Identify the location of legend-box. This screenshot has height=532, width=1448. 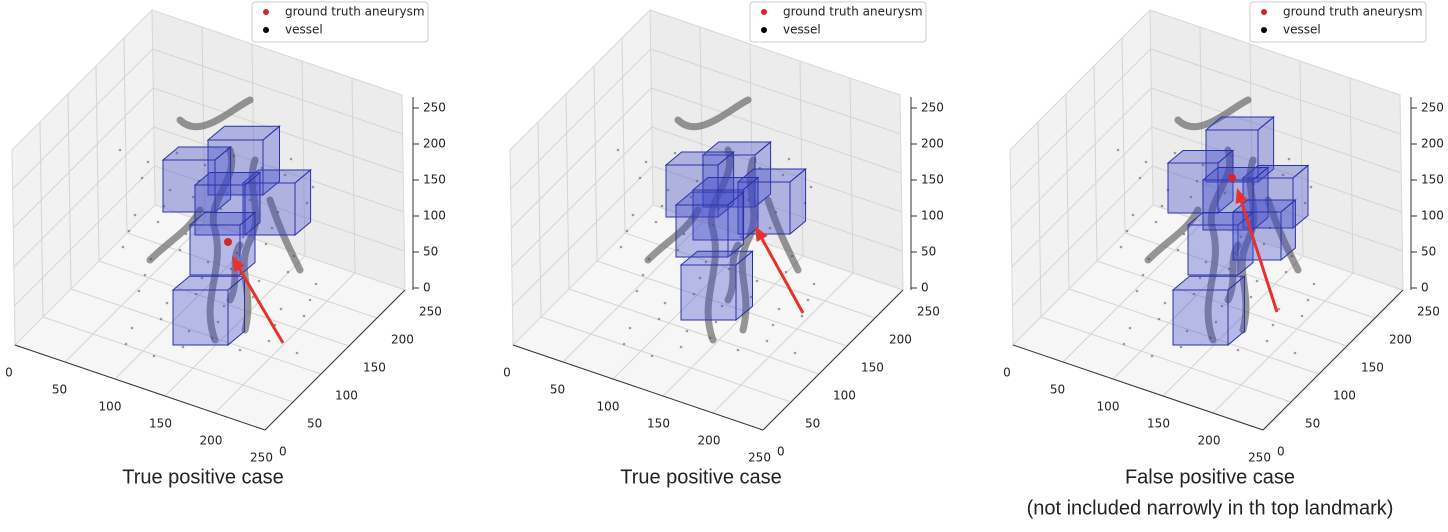
(838, 22).